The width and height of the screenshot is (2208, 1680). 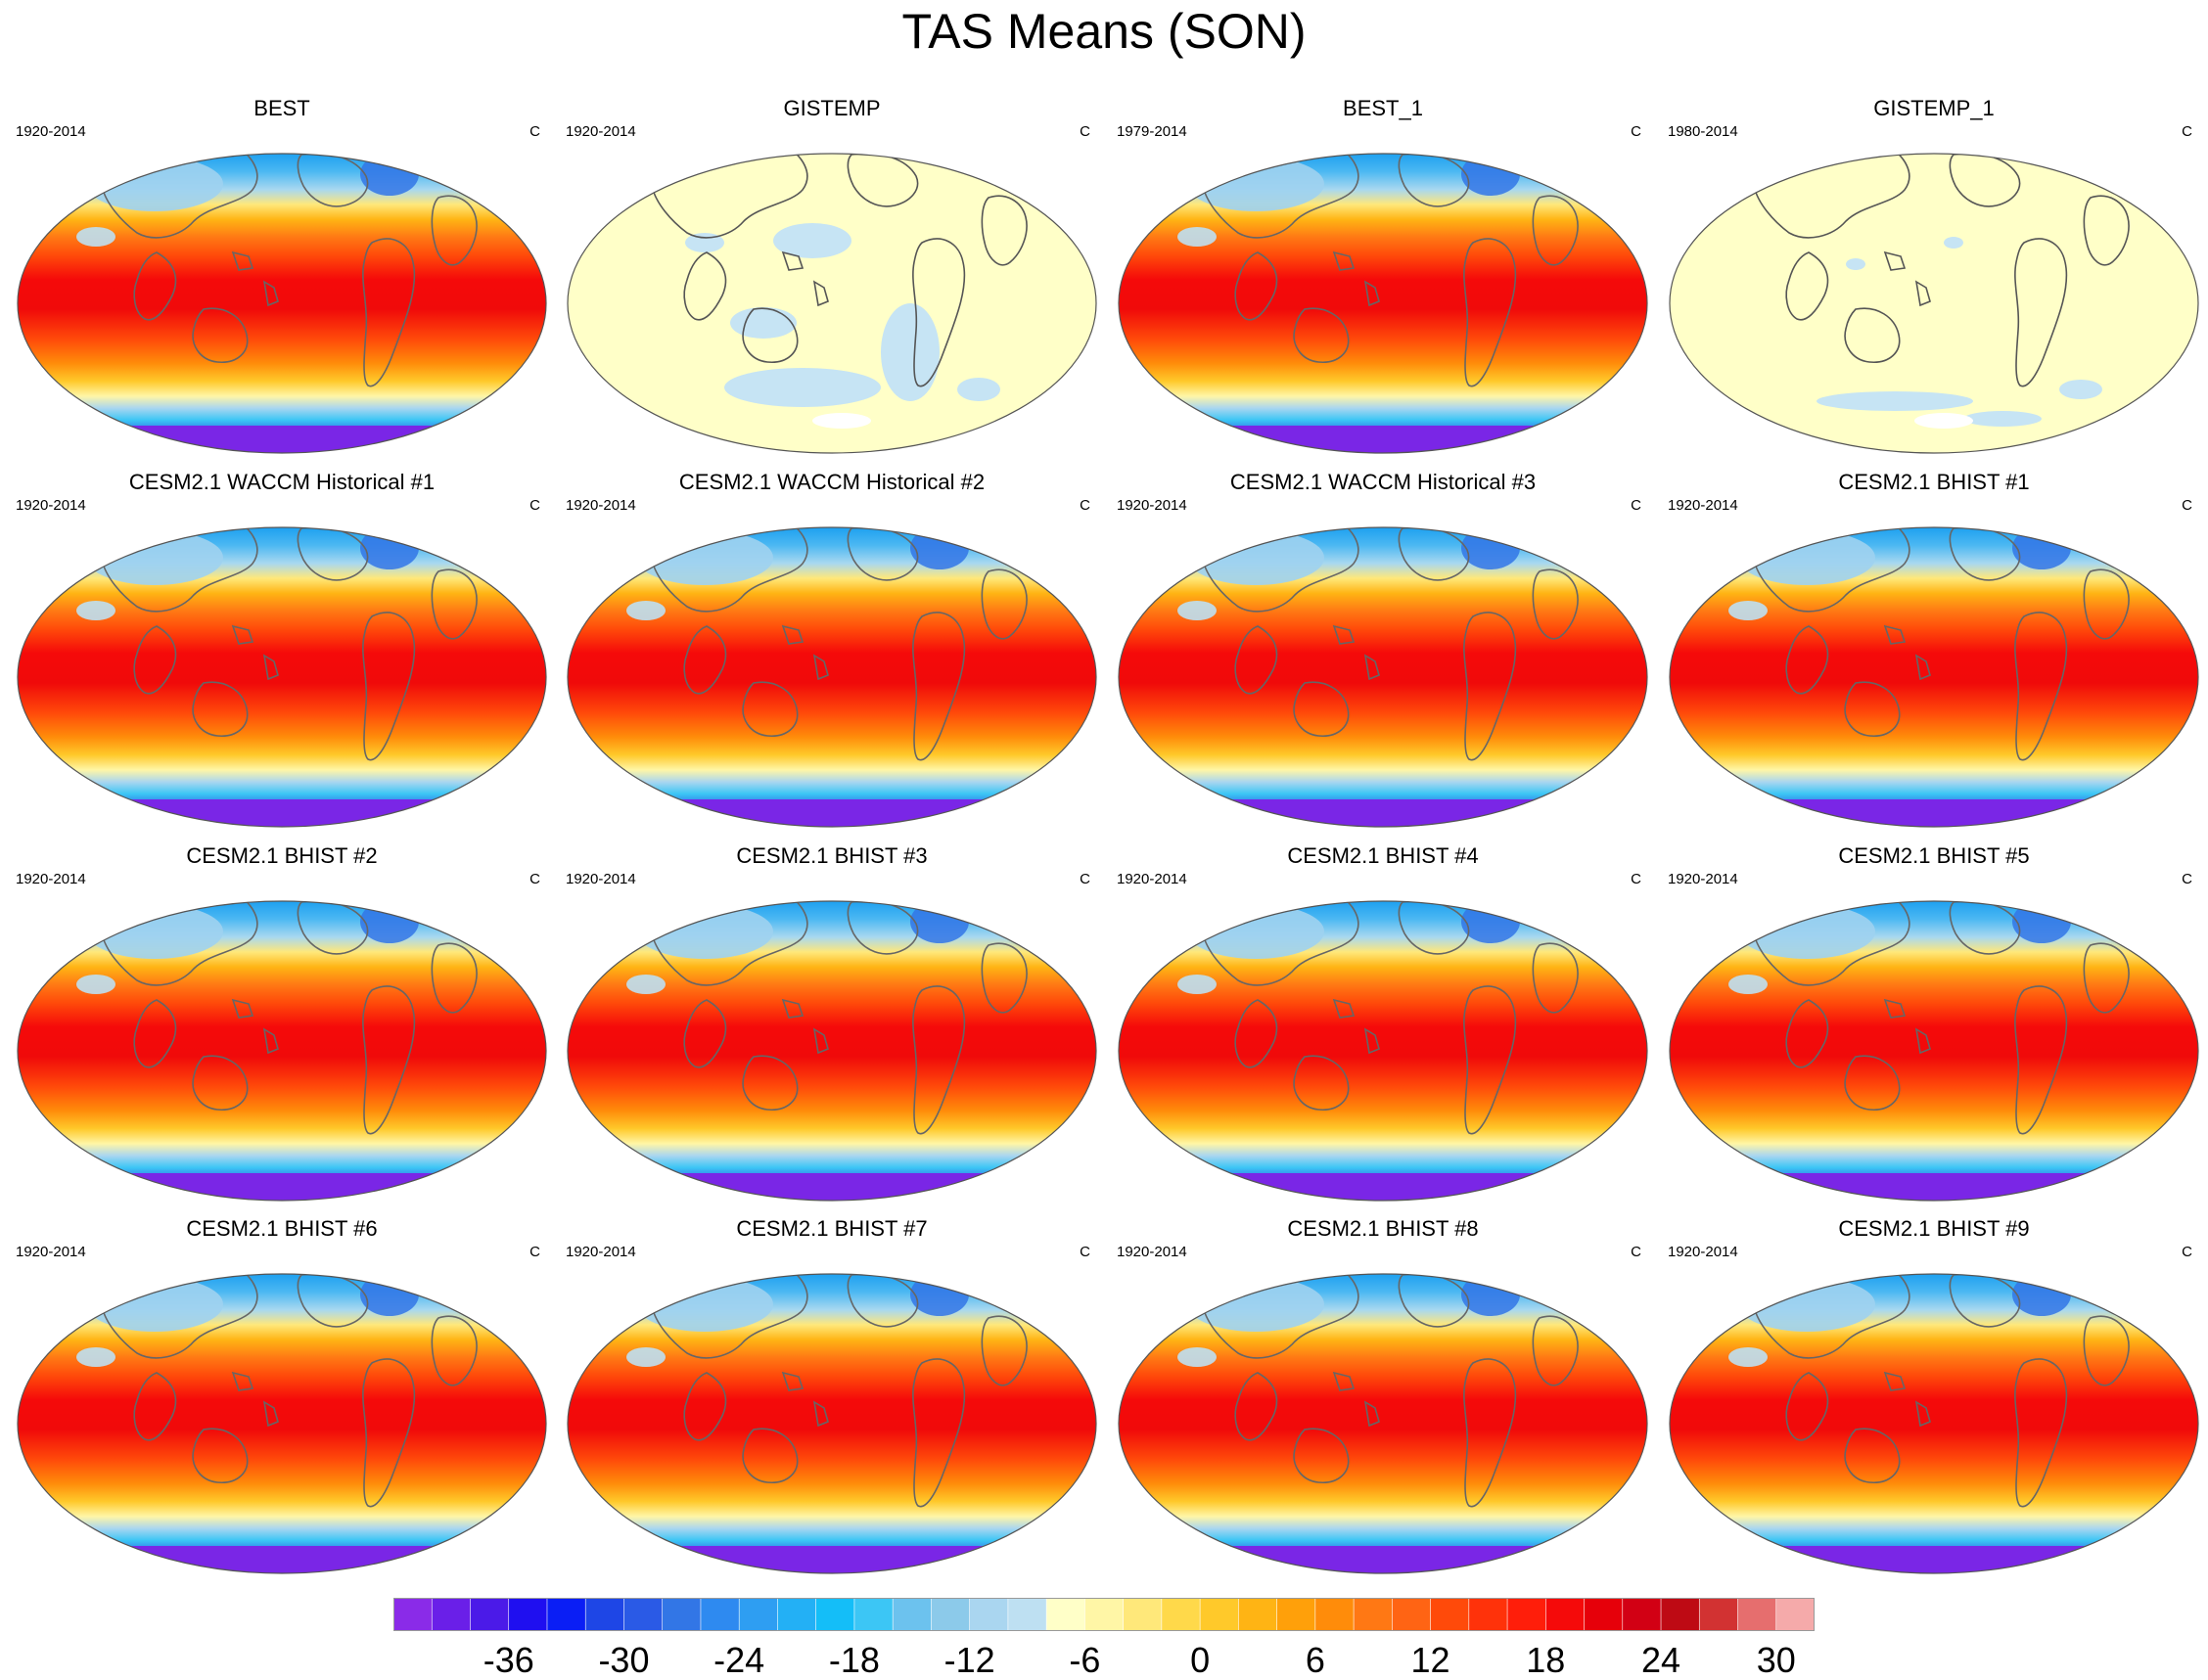 I want to click on map-panel: GISTEMP_1 1980-2014 C, so click(x=1934, y=282).